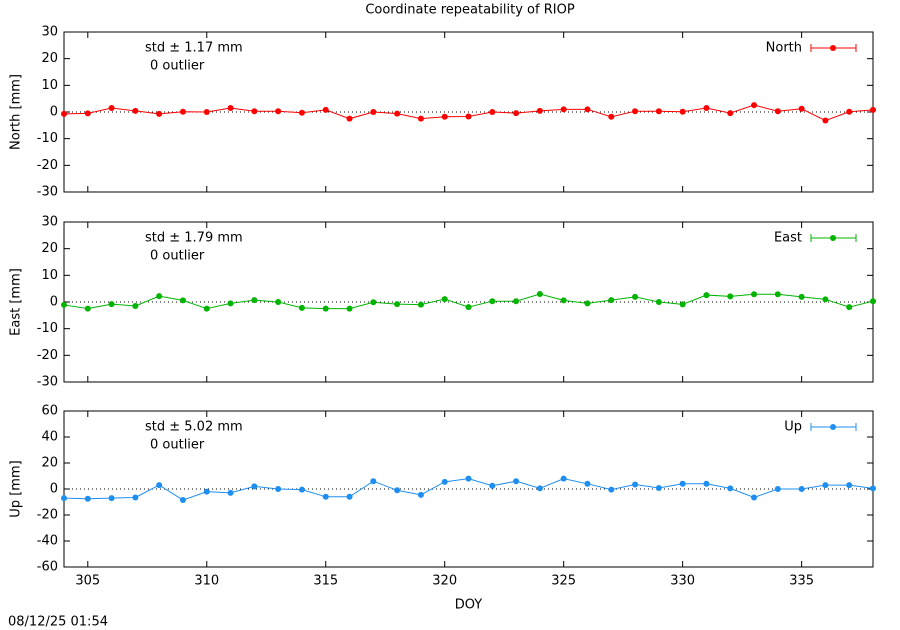 This screenshot has width=900, height=630. I want to click on chart-title: Coordinate repeatability of RIOP, so click(470, 10).